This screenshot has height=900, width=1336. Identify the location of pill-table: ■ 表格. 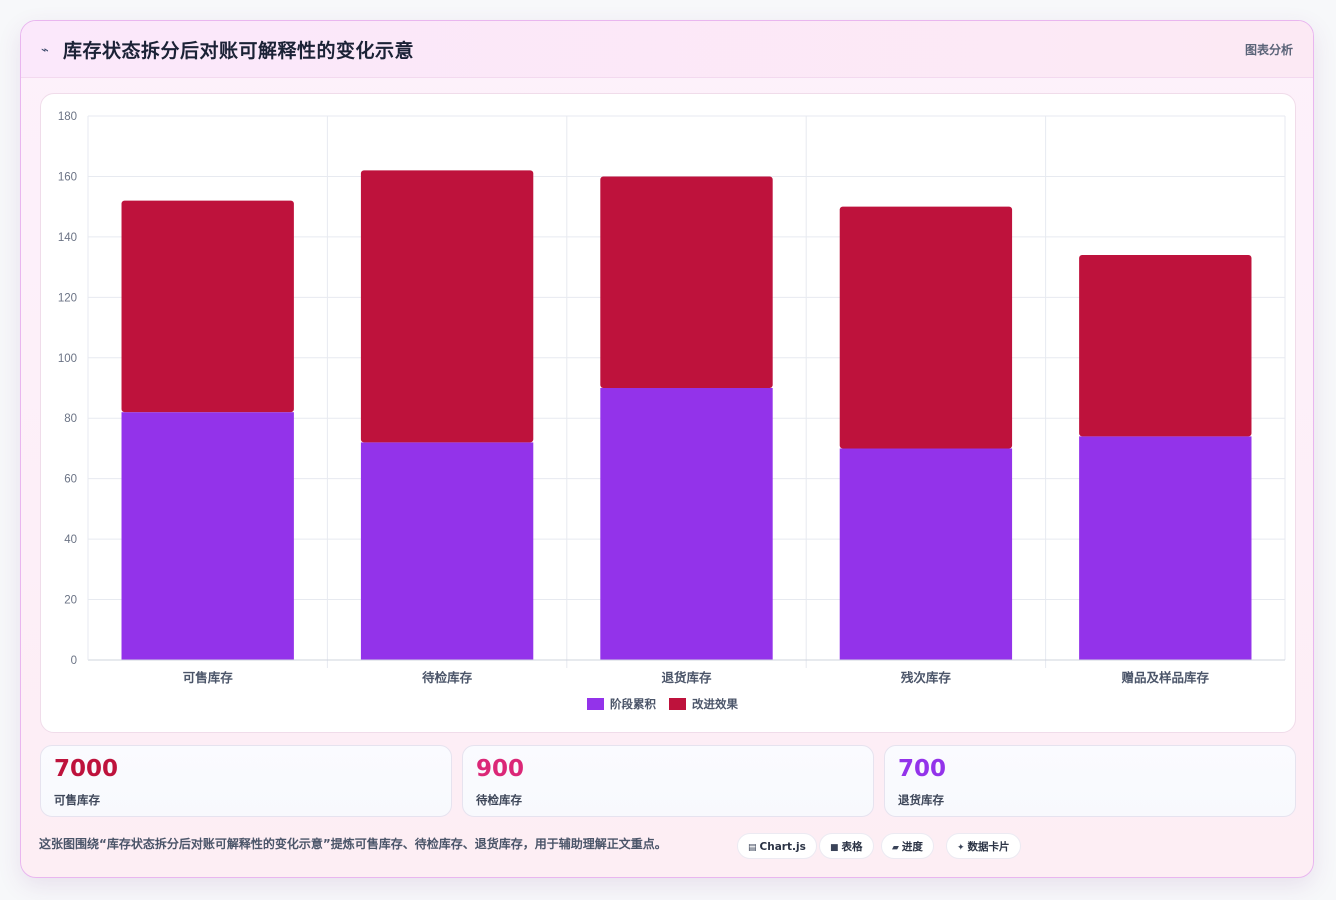
(846, 846).